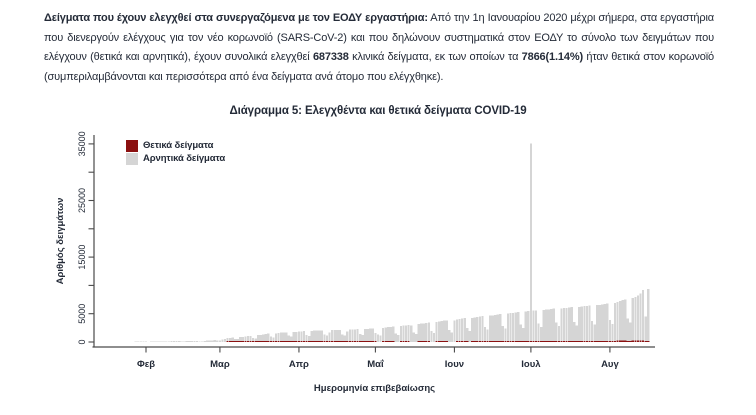  I want to click on x-tick-label: Αυγ, so click(610, 364).